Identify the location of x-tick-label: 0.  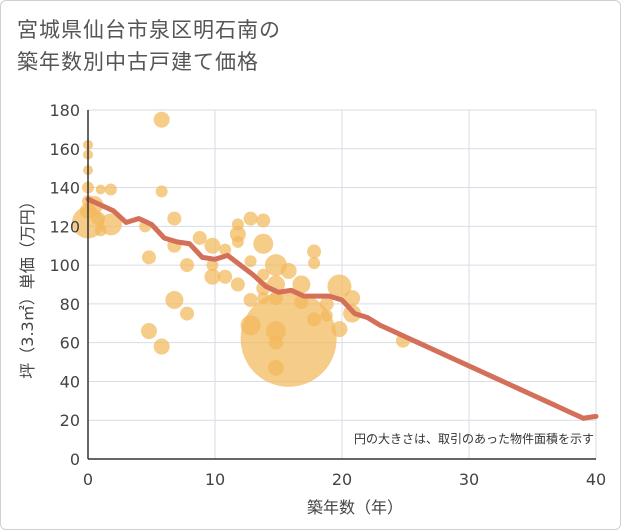
(88, 479).